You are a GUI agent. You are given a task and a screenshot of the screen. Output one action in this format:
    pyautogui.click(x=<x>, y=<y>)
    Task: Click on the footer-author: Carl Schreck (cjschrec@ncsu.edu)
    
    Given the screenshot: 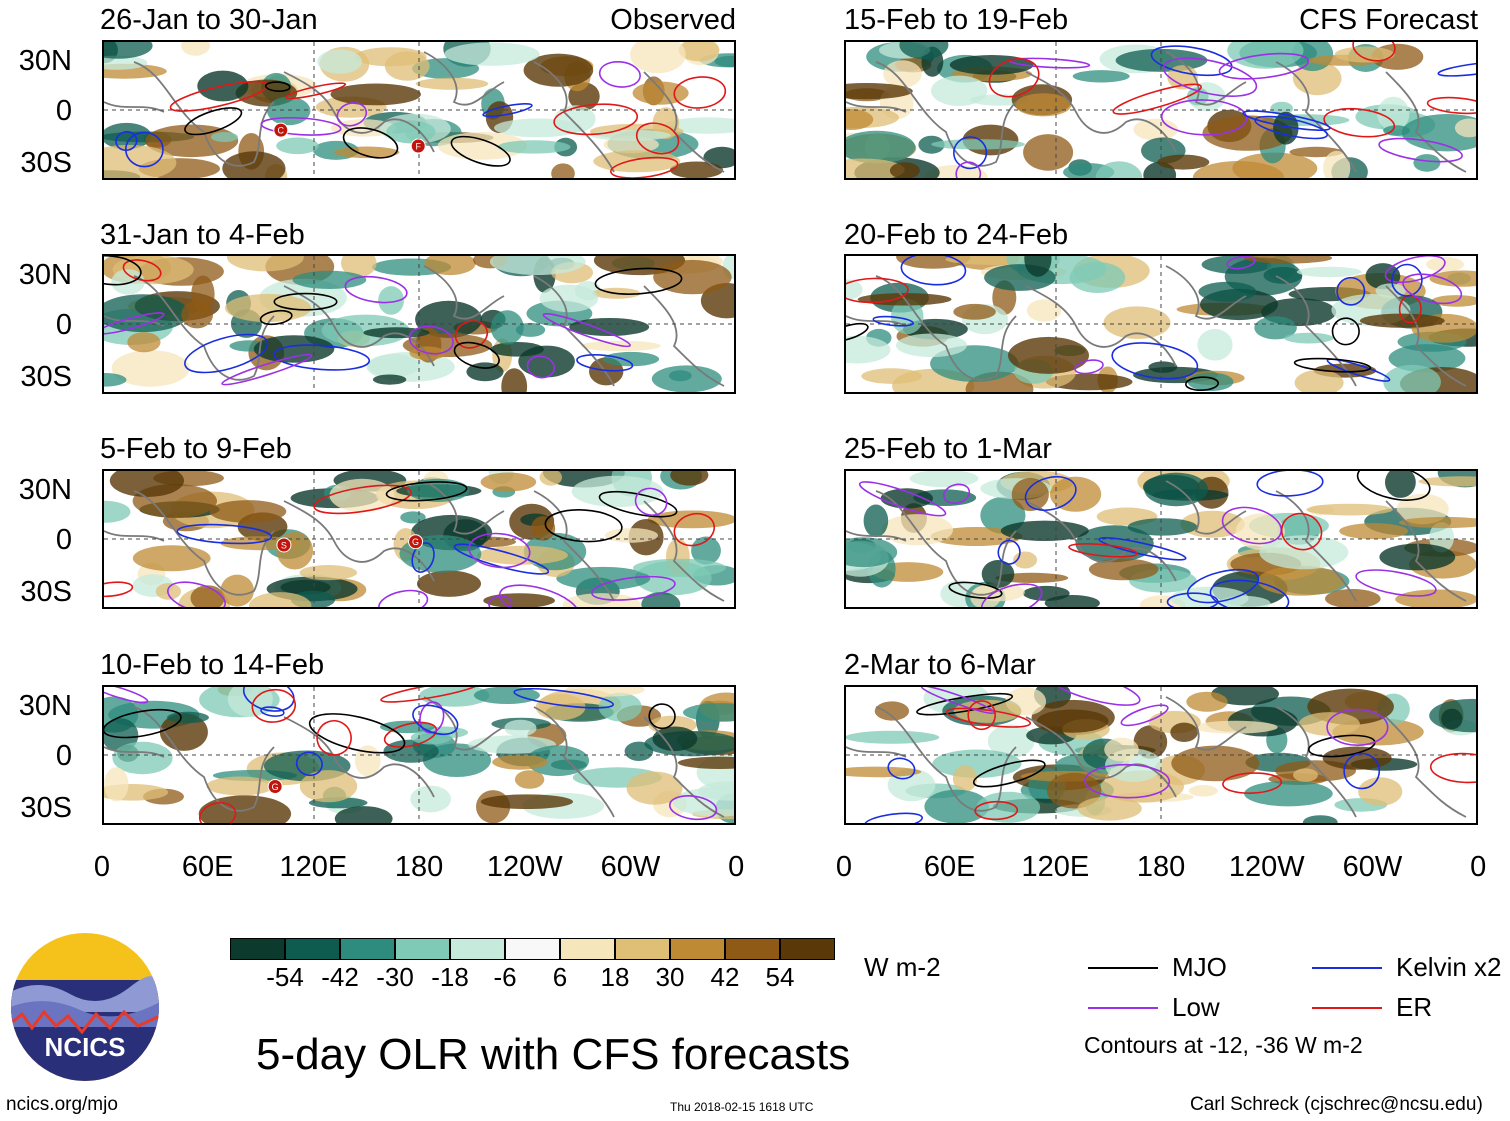 What is the action you would take?
    pyautogui.click(x=1336, y=1104)
    